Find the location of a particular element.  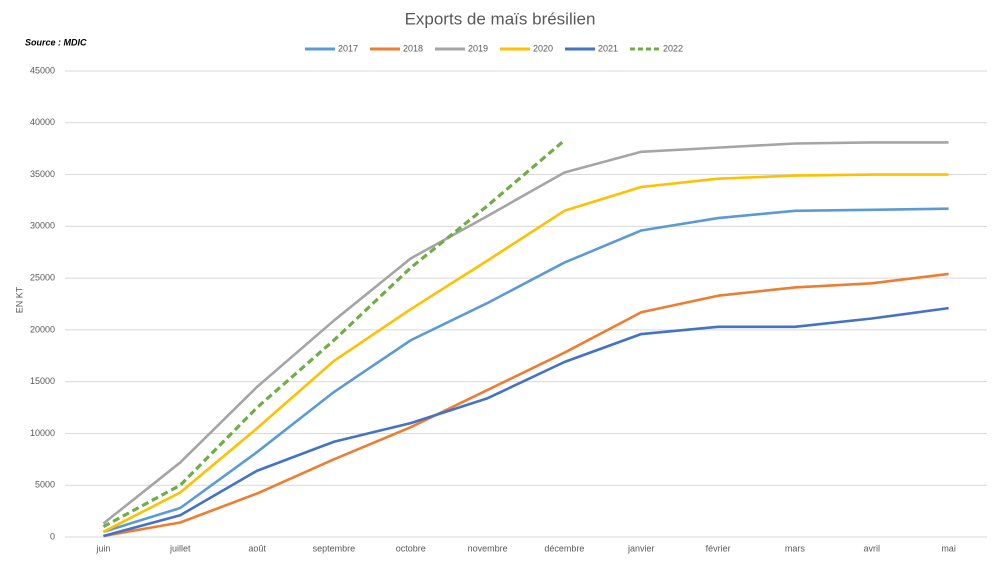

legend-label: 2019 is located at coordinates (478, 48).